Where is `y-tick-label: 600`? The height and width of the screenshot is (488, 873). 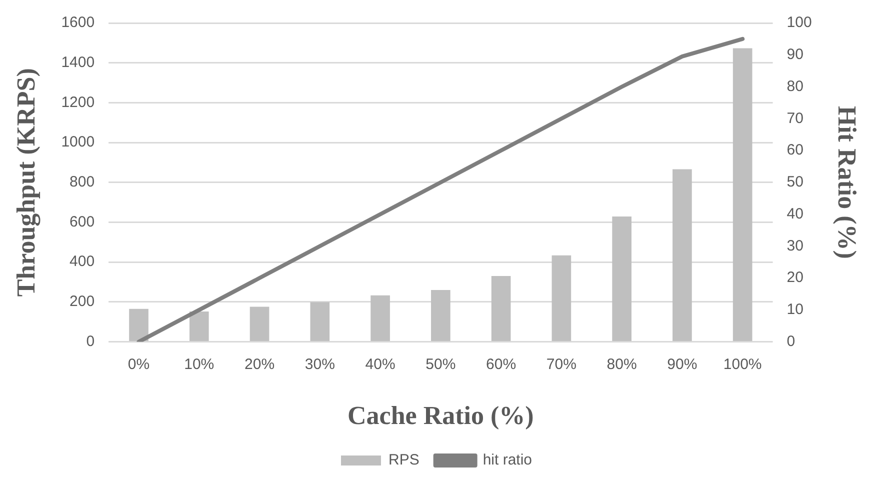
y-tick-label: 600 is located at coordinates (82, 221).